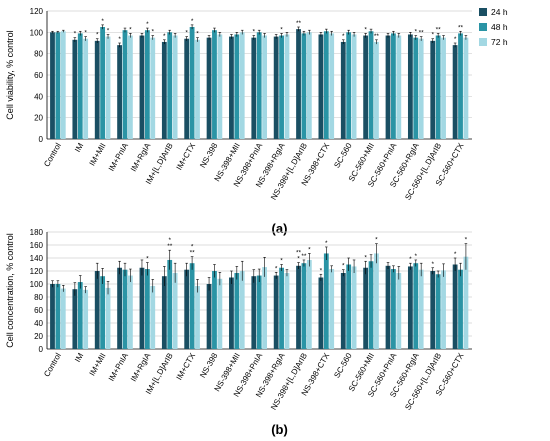  What do you see at coordinates (41, 349) in the screenshot?
I see `y-tick-label: 0` at bounding box center [41, 349].